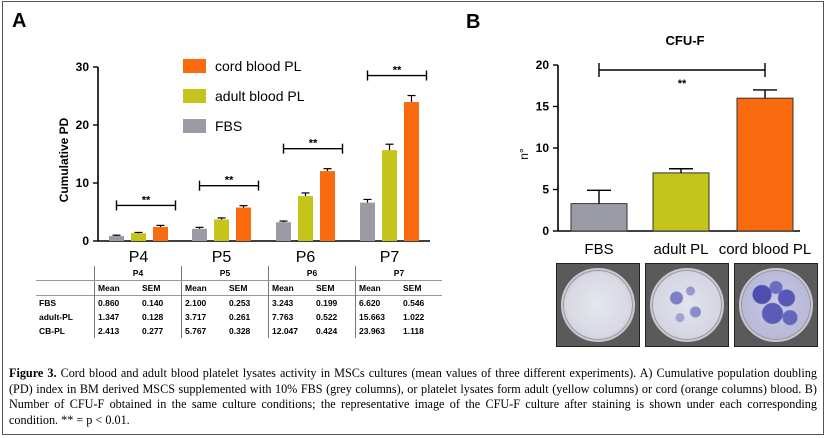 Image resolution: width=827 pixels, height=438 pixels. What do you see at coordinates (47, 303) in the screenshot?
I see `table-row-label: FBS` at bounding box center [47, 303].